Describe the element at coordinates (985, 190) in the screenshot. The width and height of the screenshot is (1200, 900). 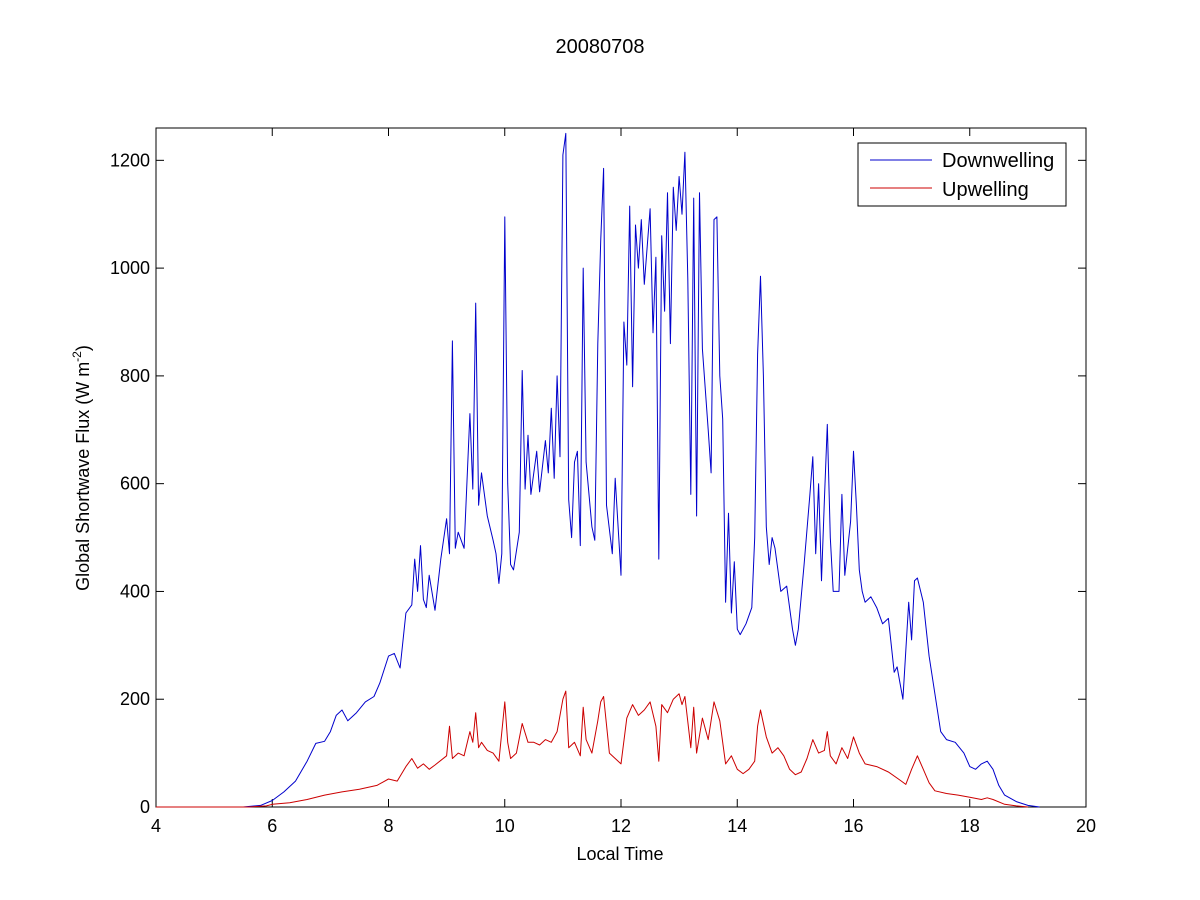
I see `legend-label-upwelling: Upwelling` at that location.